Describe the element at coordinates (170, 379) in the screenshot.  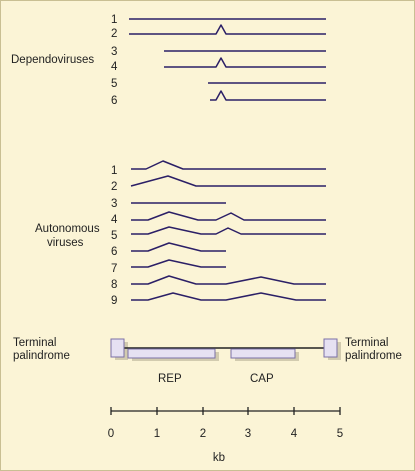
I see `rep-label: REP` at that location.